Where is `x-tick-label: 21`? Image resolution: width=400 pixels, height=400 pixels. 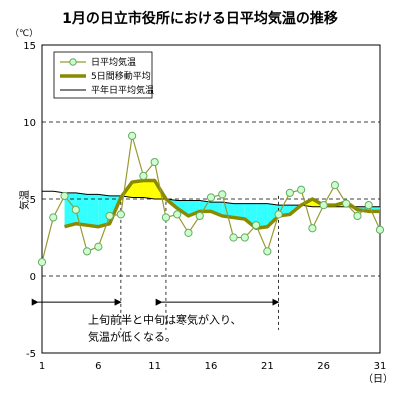
x-tick-label: 21 is located at coordinates (267, 366).